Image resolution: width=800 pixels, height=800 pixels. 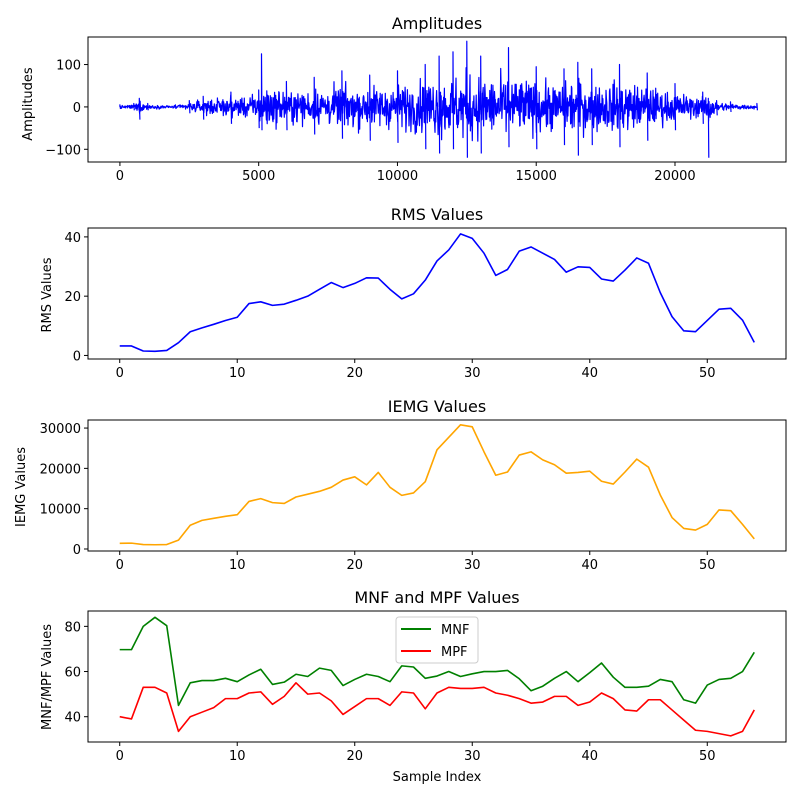 I want to click on iemg-xtick-label: 30, so click(x=472, y=565).